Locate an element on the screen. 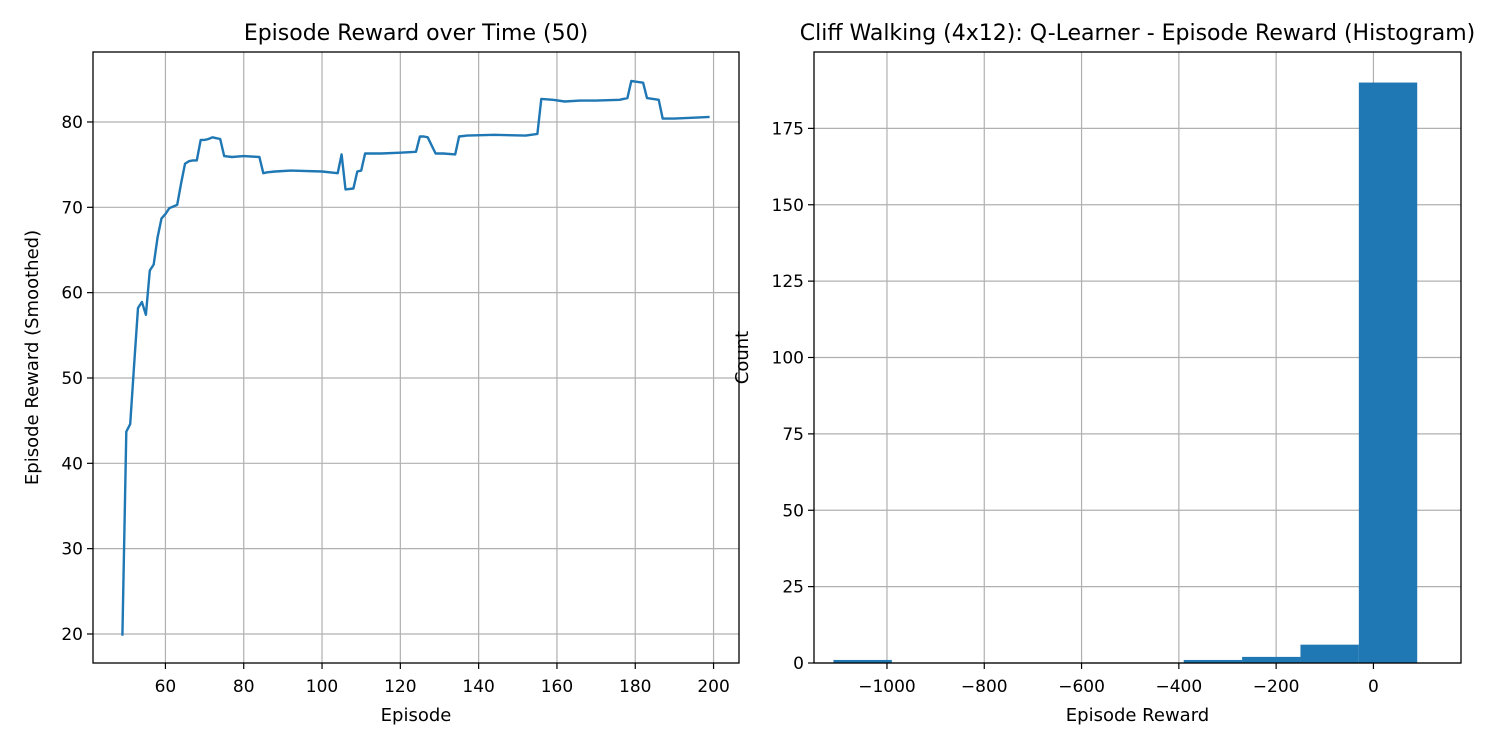 The height and width of the screenshot is (750, 1500). y-tick-label: 40 is located at coordinates (72, 464).